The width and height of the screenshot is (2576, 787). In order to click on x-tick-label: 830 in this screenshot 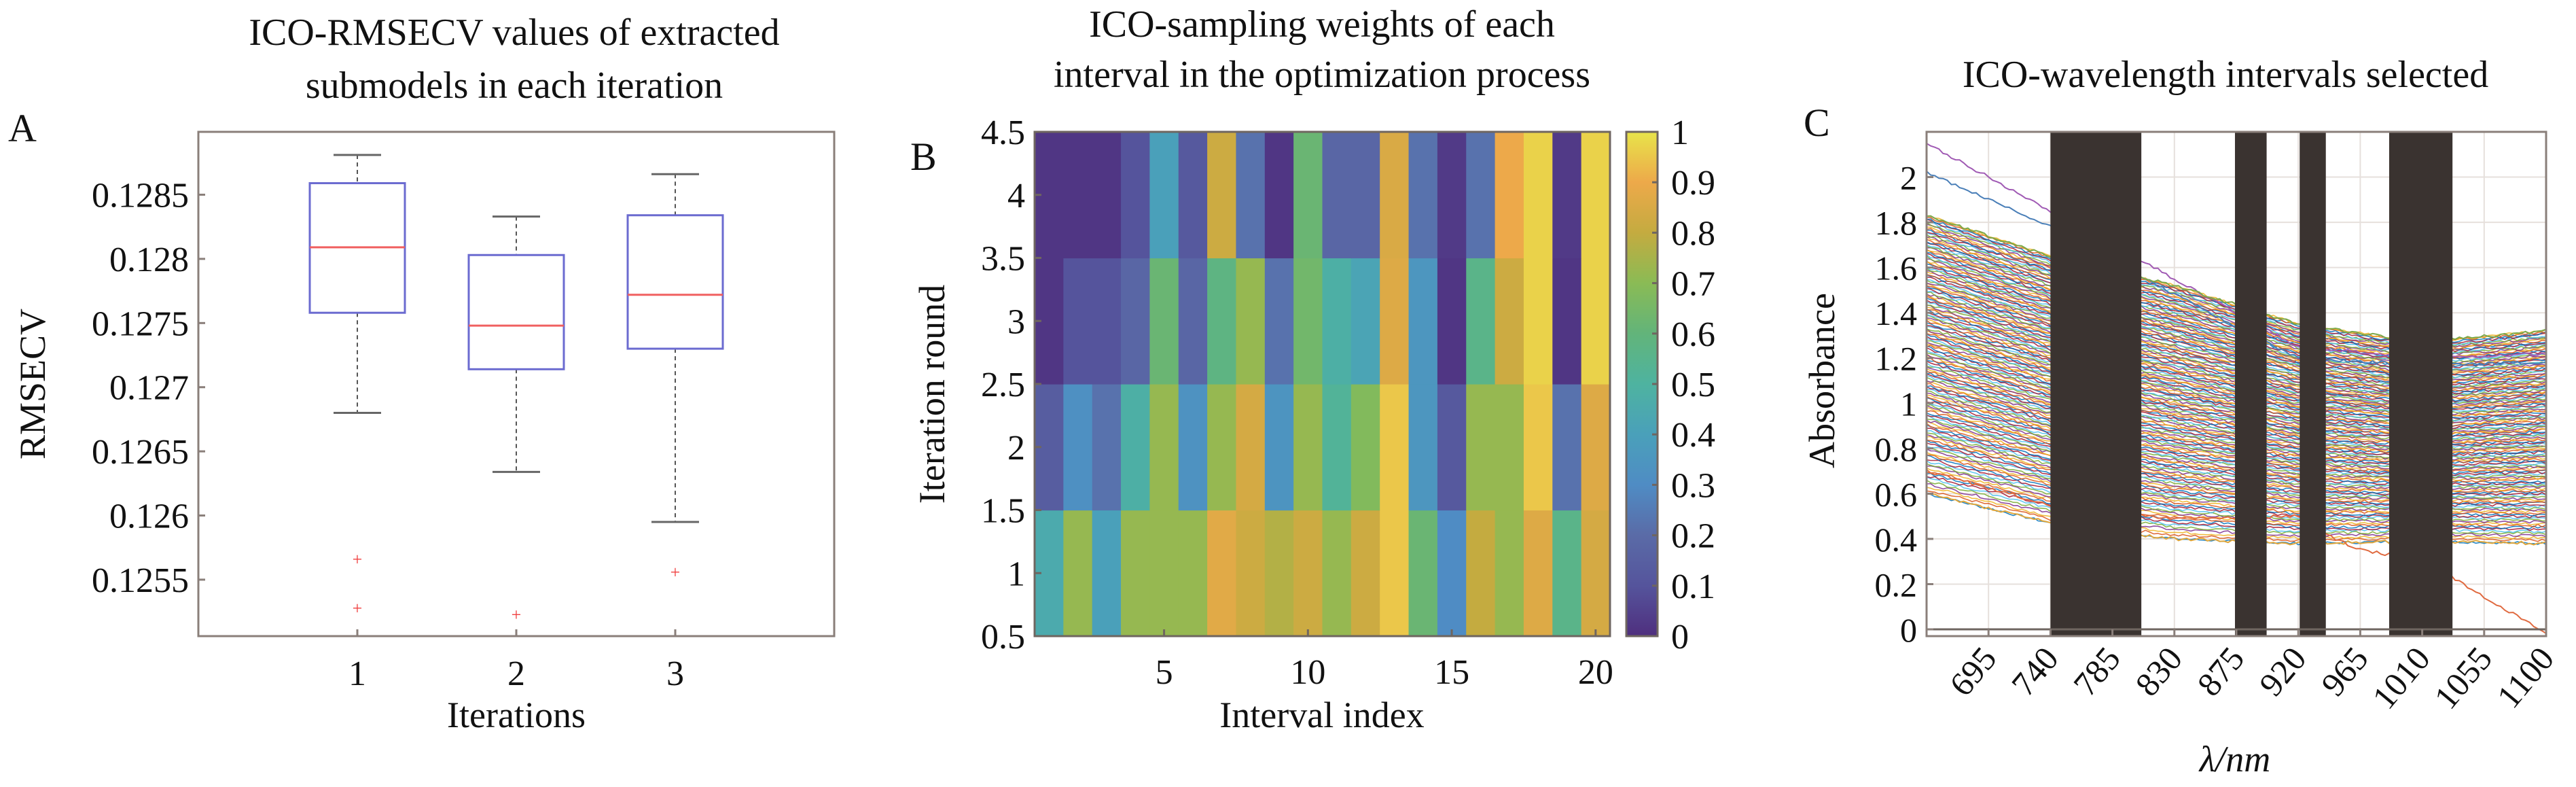, I will do `click(2158, 671)`.